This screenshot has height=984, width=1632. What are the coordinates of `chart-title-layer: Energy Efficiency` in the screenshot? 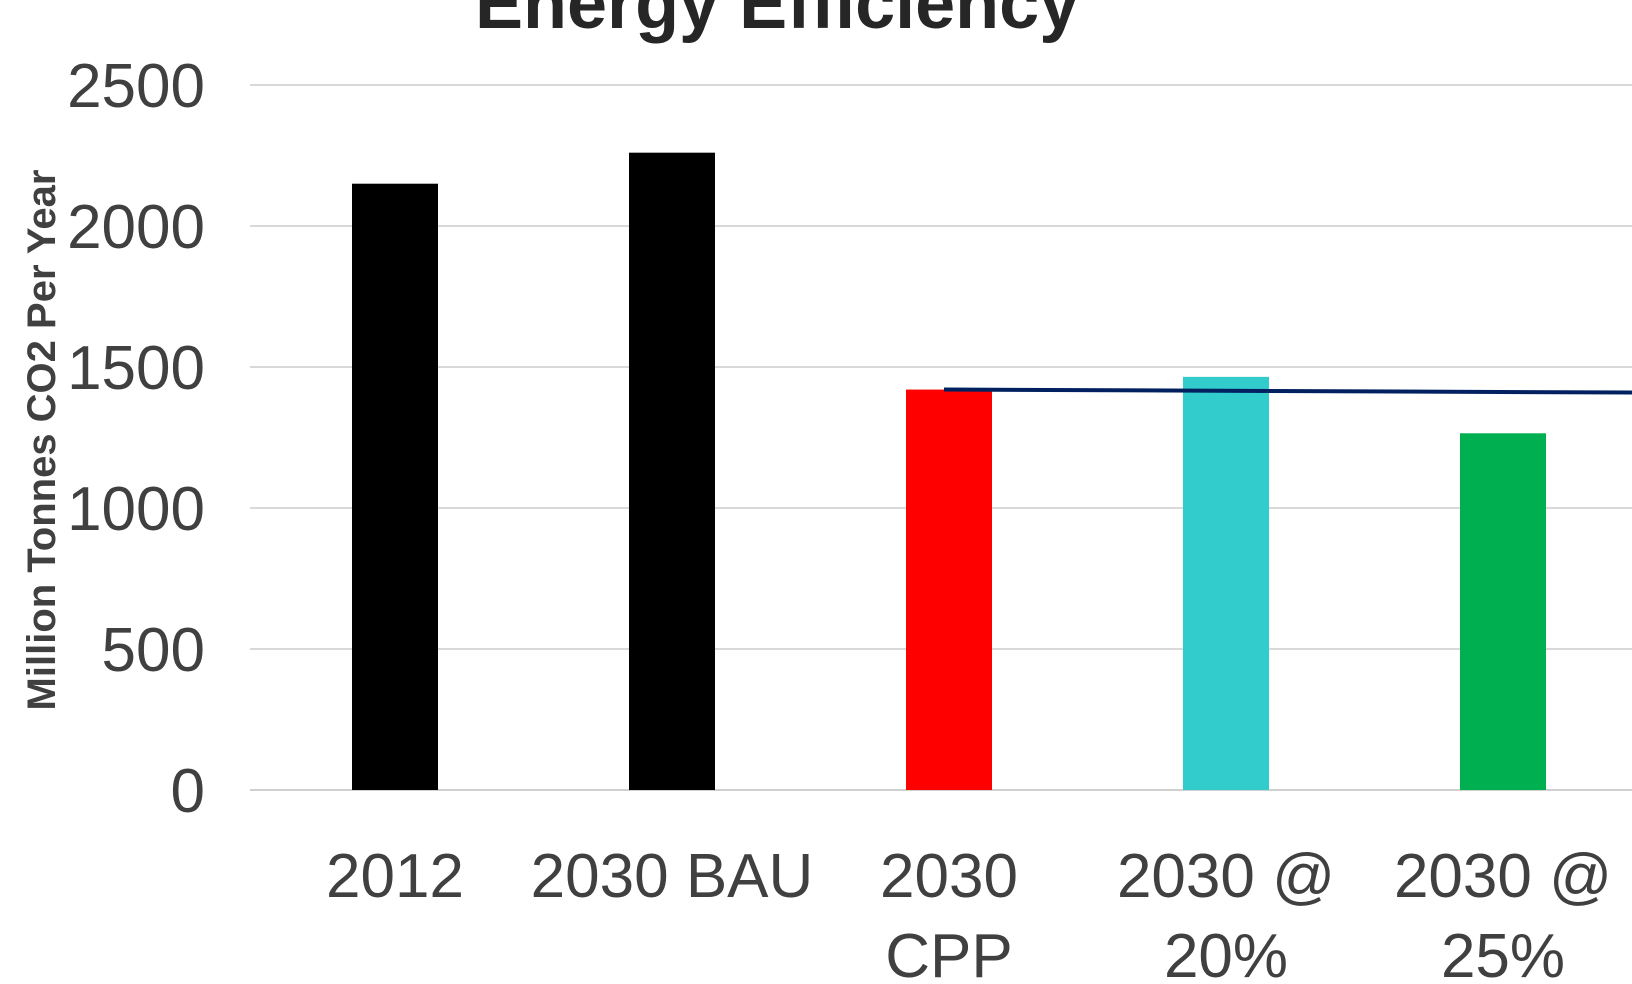 It's located at (777, 22).